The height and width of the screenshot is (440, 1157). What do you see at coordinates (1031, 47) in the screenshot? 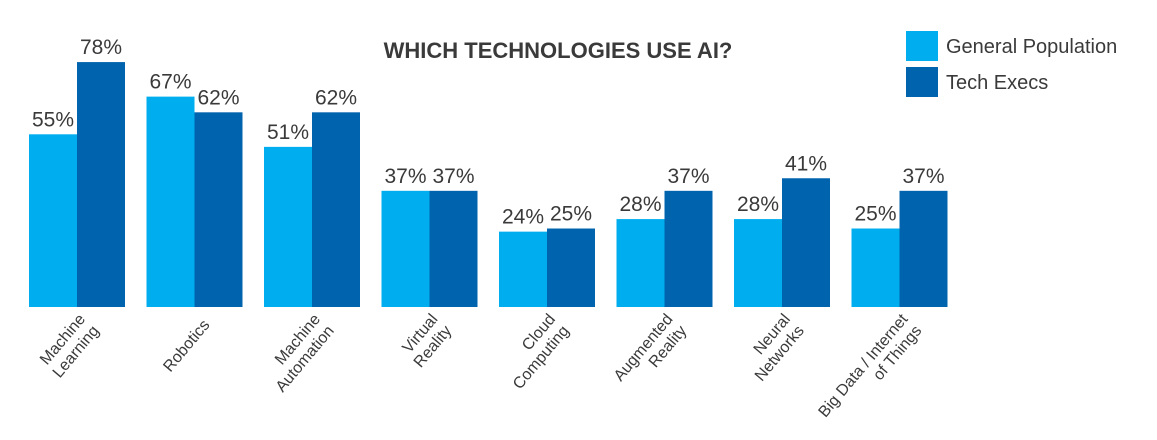
I see `legend-label: General Population` at bounding box center [1031, 47].